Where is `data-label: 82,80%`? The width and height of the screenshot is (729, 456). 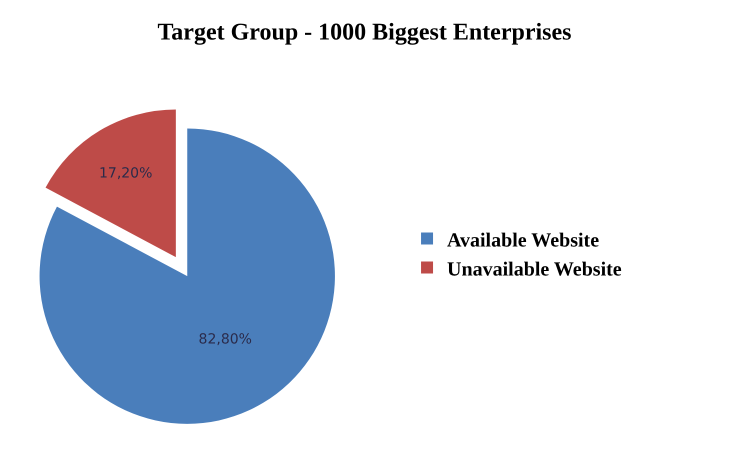 data-label: 82,80% is located at coordinates (225, 339).